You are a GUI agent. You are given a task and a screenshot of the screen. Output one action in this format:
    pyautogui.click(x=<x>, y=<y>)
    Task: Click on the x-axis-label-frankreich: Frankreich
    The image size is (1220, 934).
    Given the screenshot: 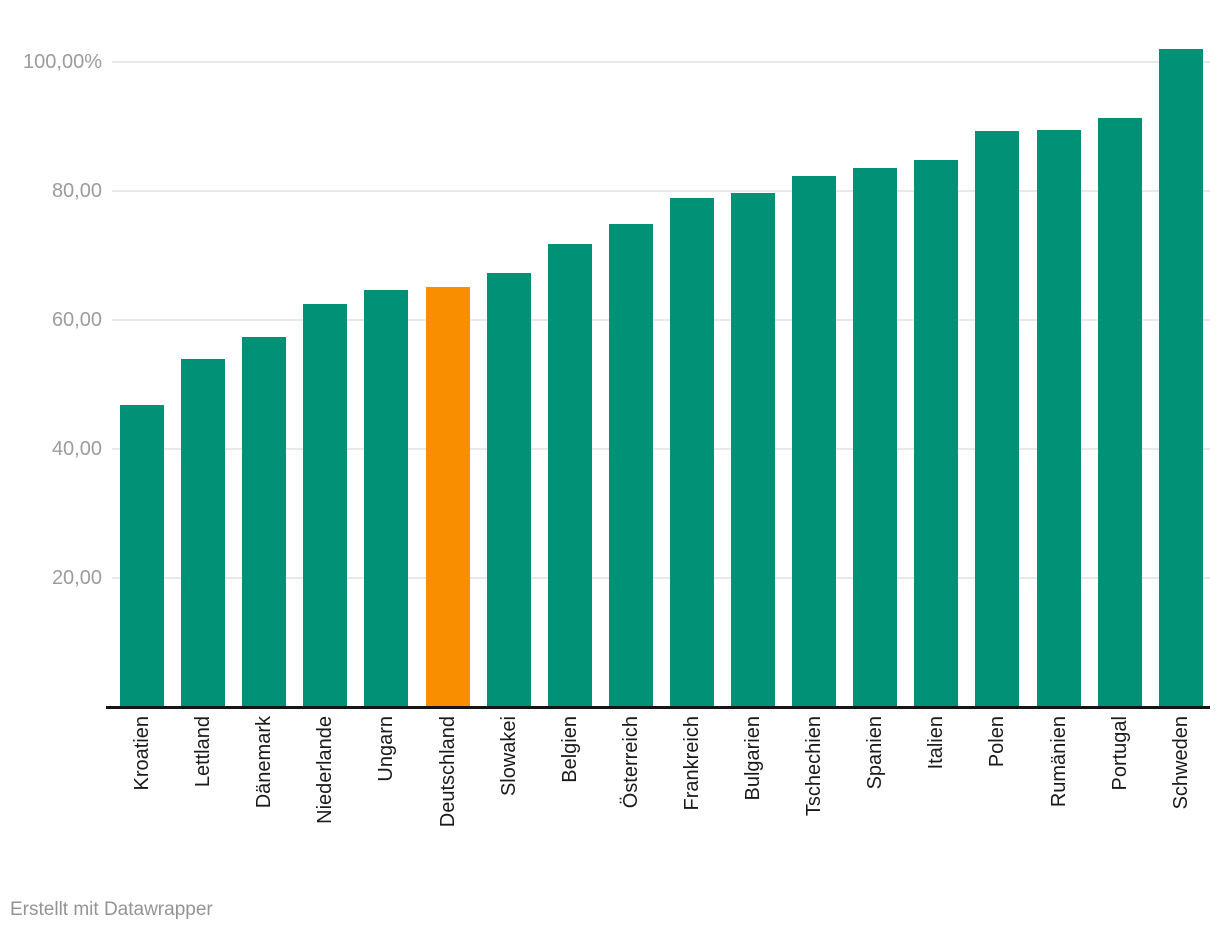 What is the action you would take?
    pyautogui.click(x=691, y=763)
    